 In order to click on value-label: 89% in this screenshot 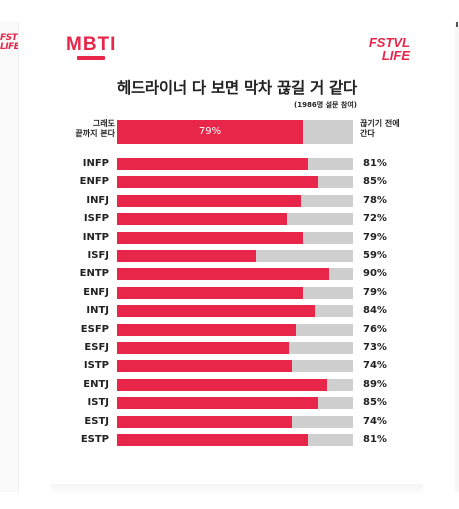, I will do `click(375, 384)`.